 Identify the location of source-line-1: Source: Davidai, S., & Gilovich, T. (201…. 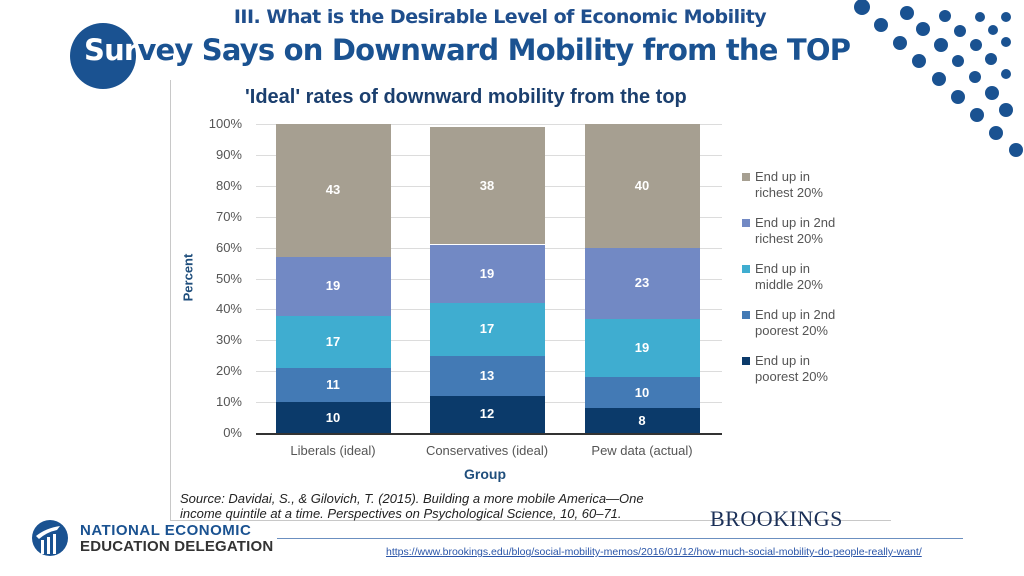
(412, 498).